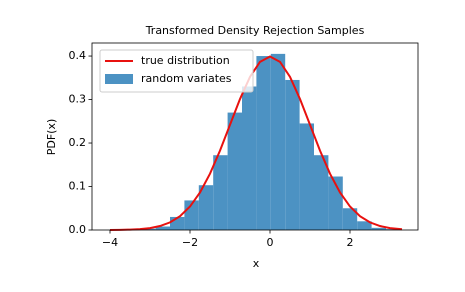 The image size is (465, 292). Describe the element at coordinates (119, 79) in the screenshot. I see `legend-patch` at that location.